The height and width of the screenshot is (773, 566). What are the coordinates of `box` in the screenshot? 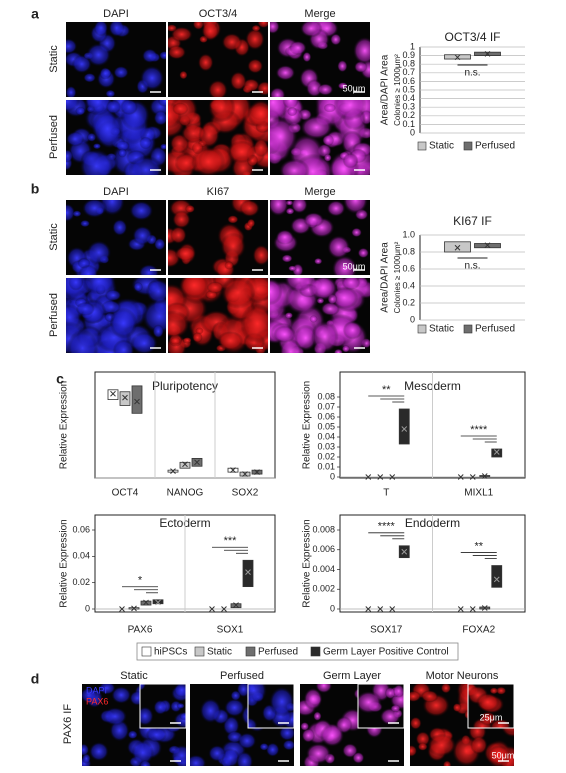 It's located at (497, 453).